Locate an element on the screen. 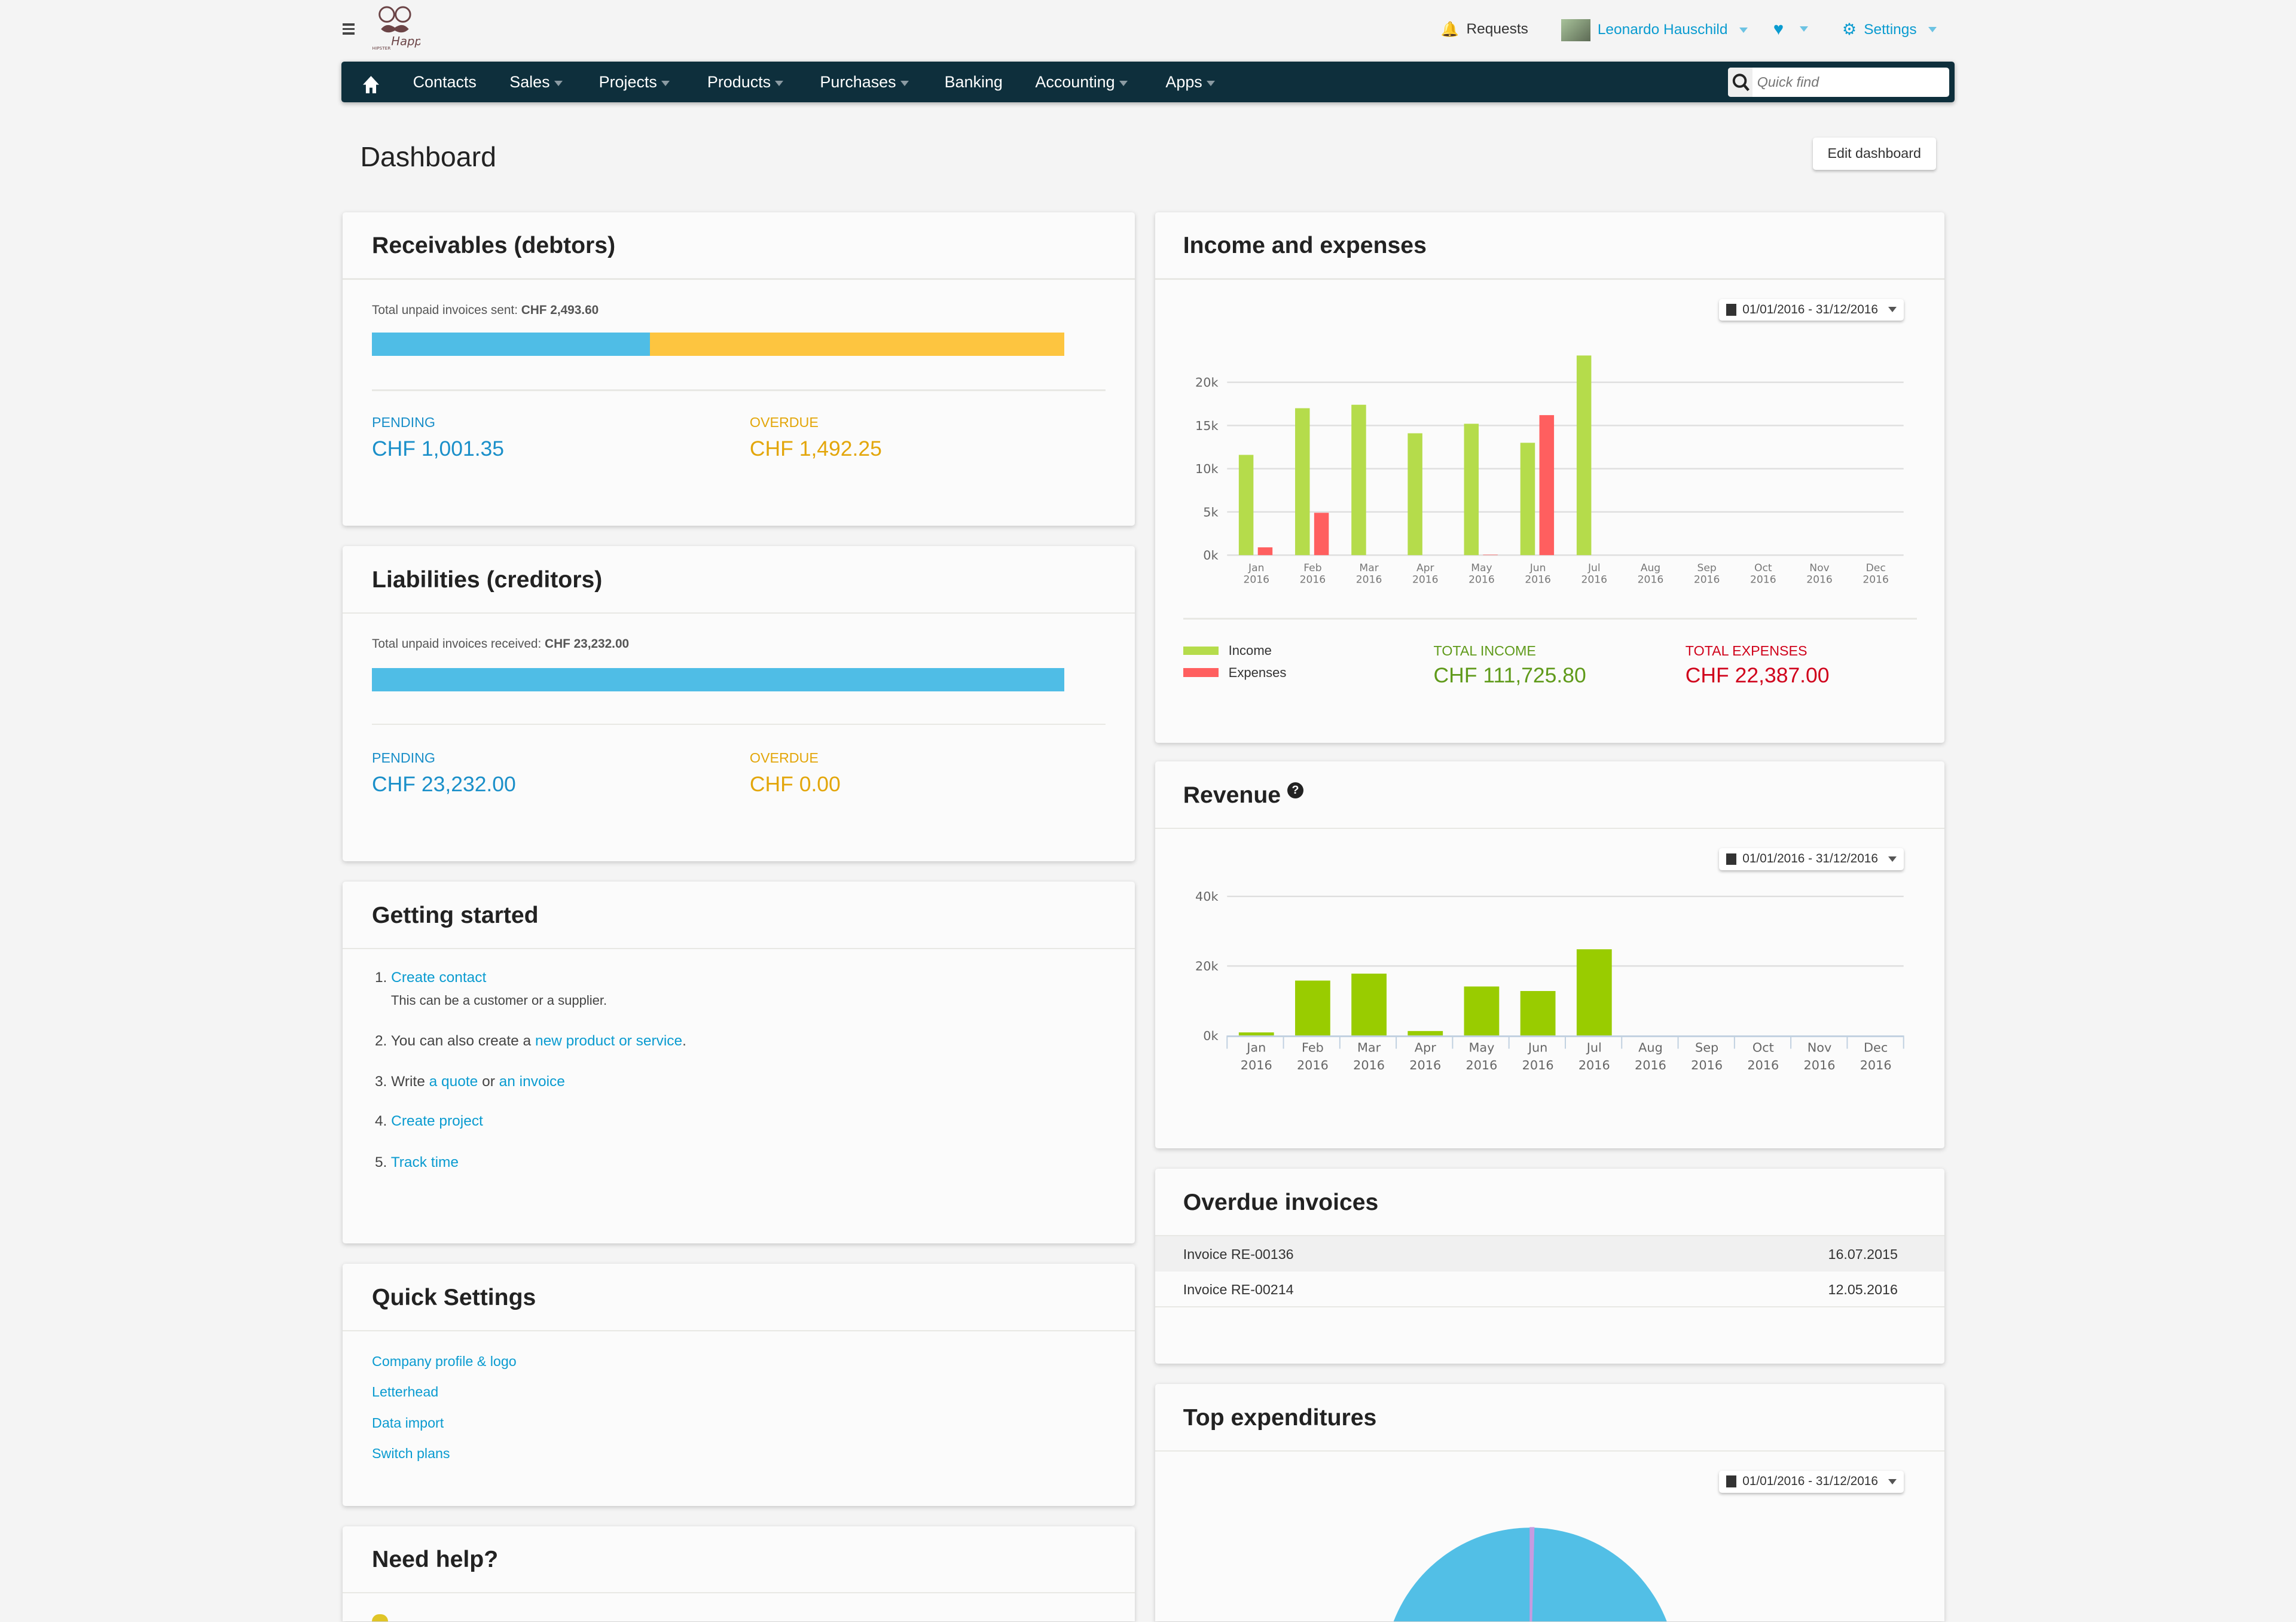 The image size is (2296, 1622). settings-label: Settings is located at coordinates (1890, 29).